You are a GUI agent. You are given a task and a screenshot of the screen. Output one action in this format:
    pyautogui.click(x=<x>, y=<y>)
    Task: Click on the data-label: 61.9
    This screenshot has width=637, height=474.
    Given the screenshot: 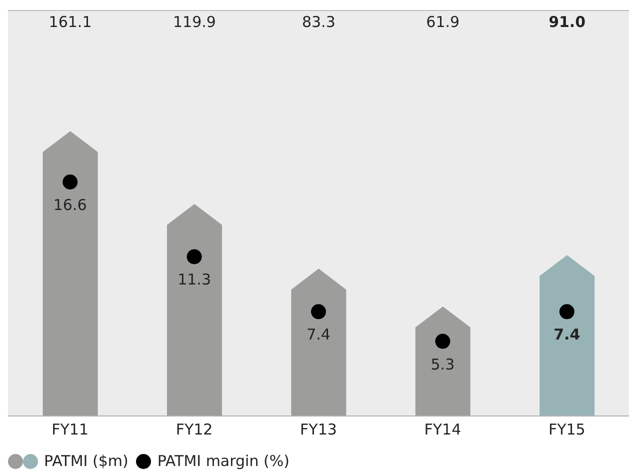 What is the action you would take?
    pyautogui.click(x=443, y=22)
    